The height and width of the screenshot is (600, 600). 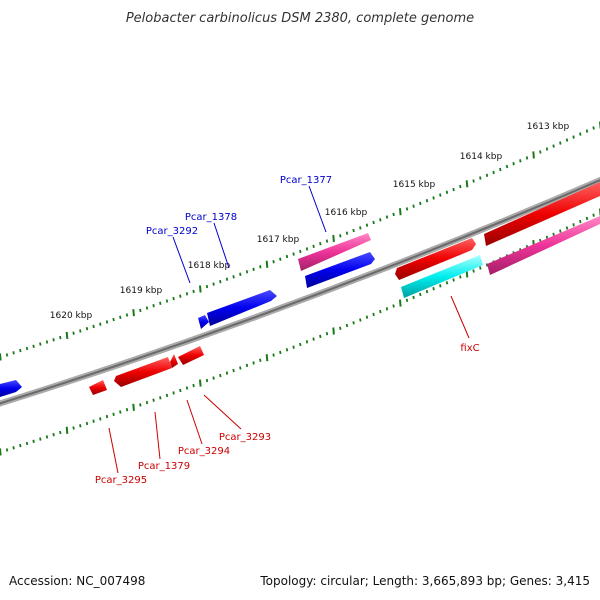 I want to click on gene-label-pcar-3293: Pcar_3293, so click(x=245, y=437).